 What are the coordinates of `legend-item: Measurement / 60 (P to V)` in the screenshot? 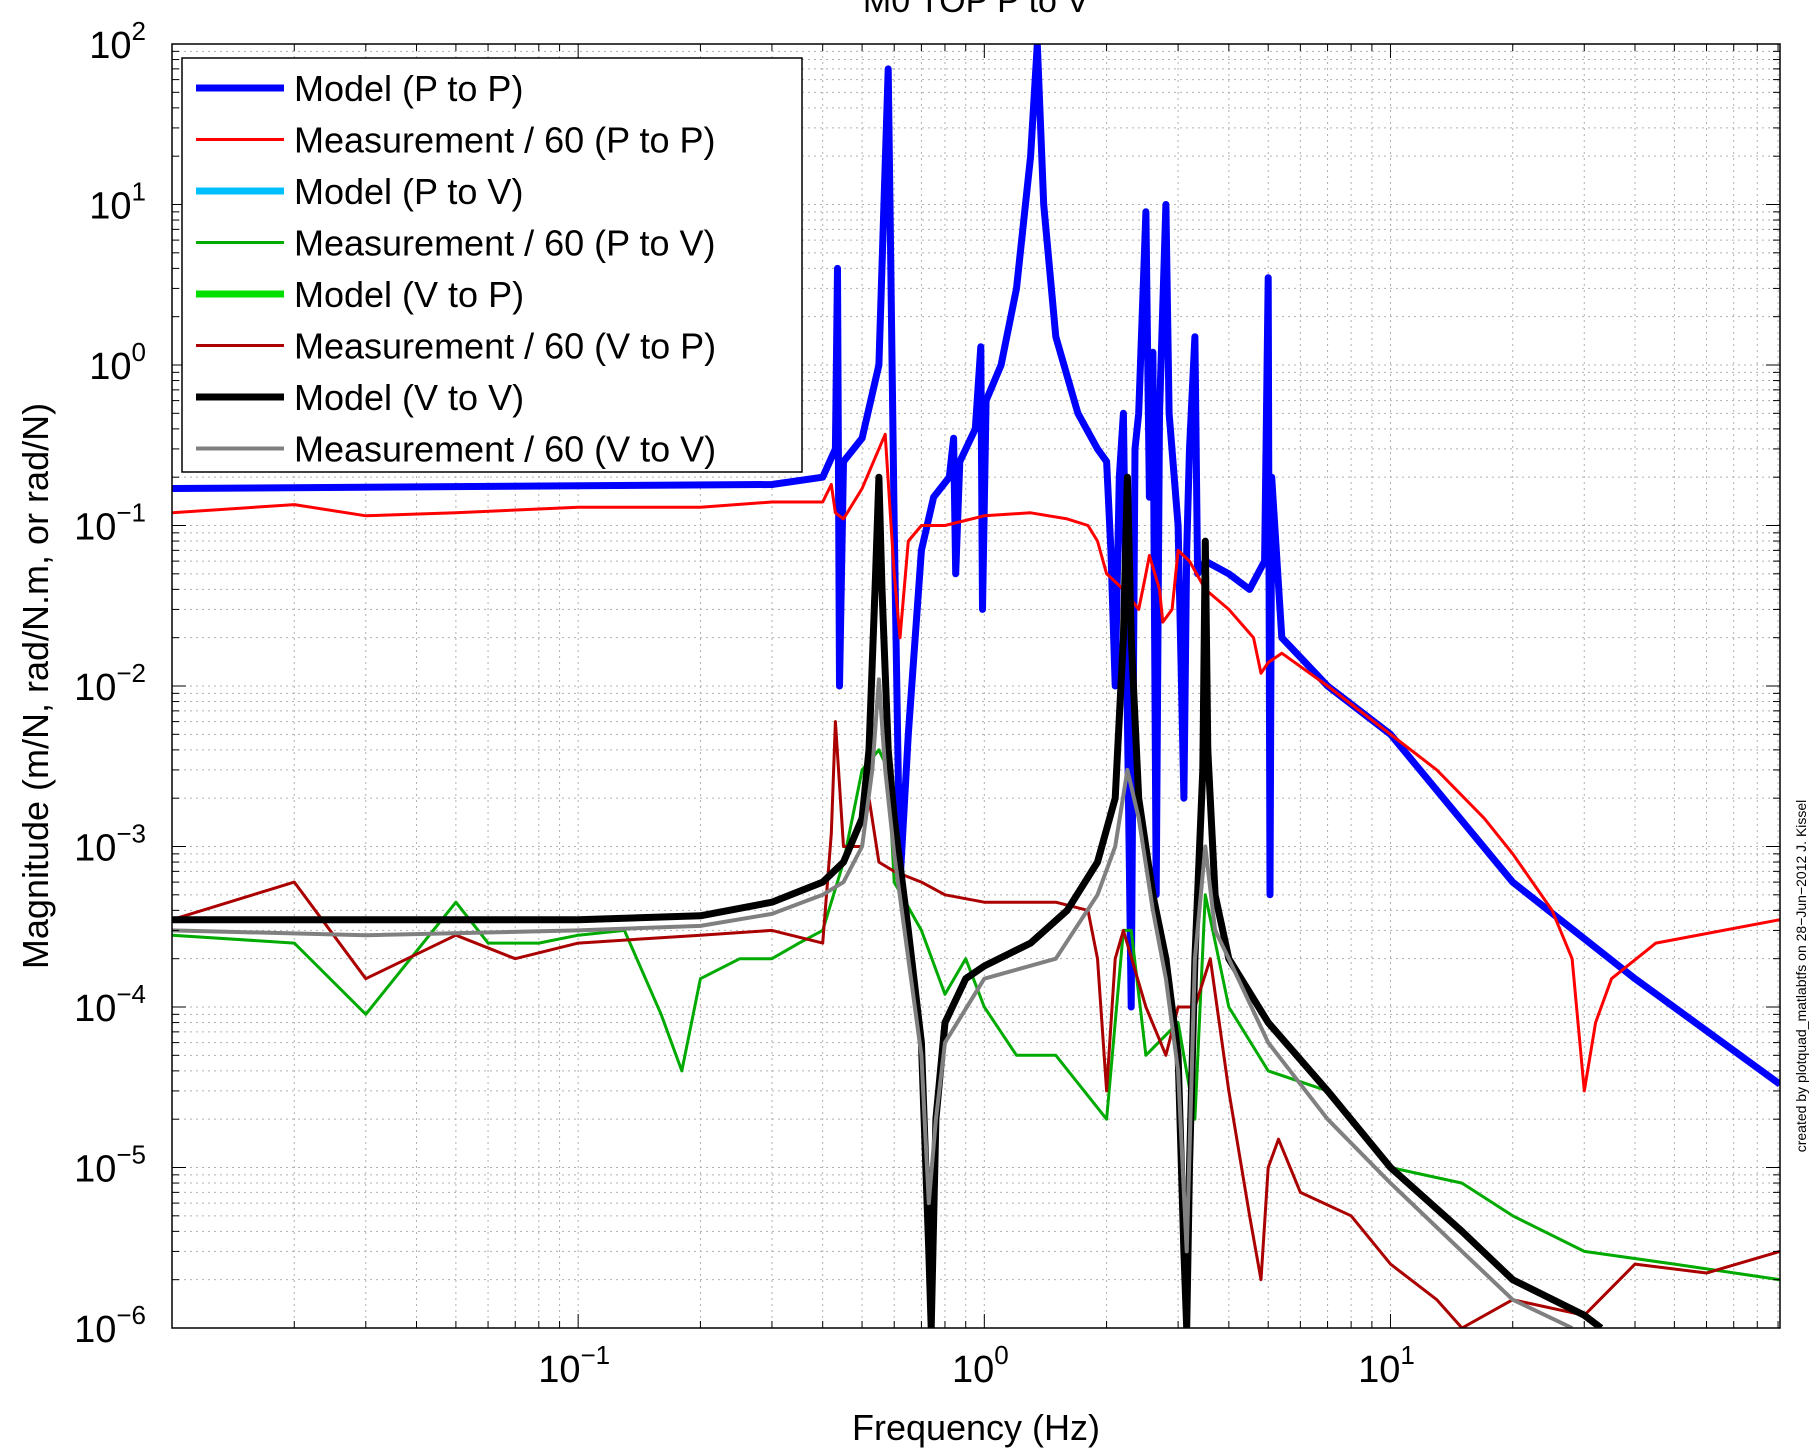 It's located at (456, 243).